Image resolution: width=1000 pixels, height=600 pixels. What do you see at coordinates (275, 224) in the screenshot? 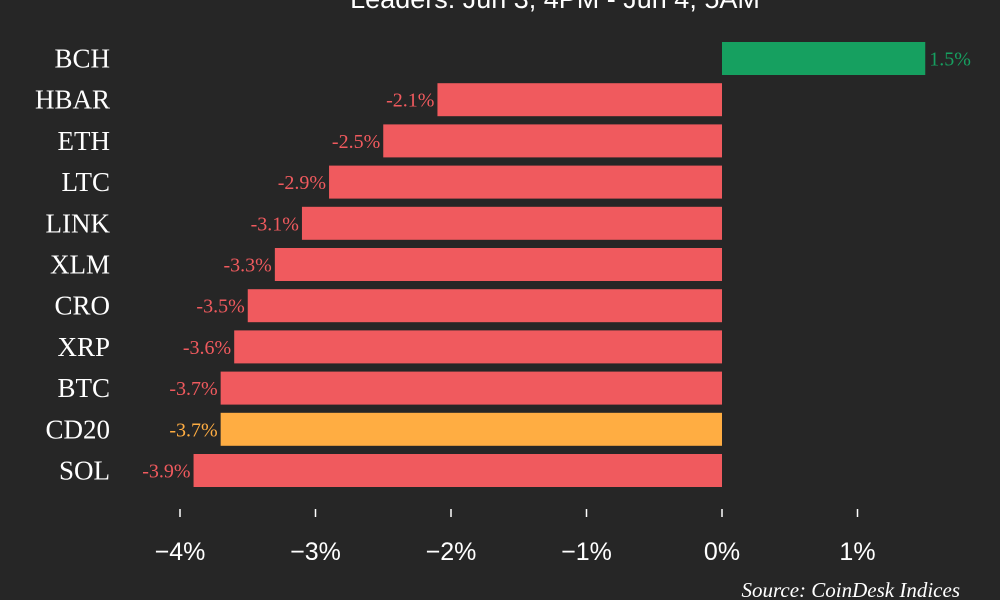
I see `value-label-link: -3.1%` at bounding box center [275, 224].